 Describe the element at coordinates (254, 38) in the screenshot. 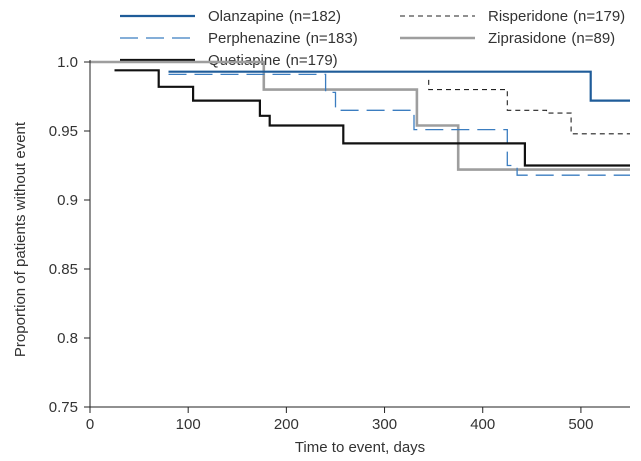

I see `legend-series-name: Perphenazine` at that location.